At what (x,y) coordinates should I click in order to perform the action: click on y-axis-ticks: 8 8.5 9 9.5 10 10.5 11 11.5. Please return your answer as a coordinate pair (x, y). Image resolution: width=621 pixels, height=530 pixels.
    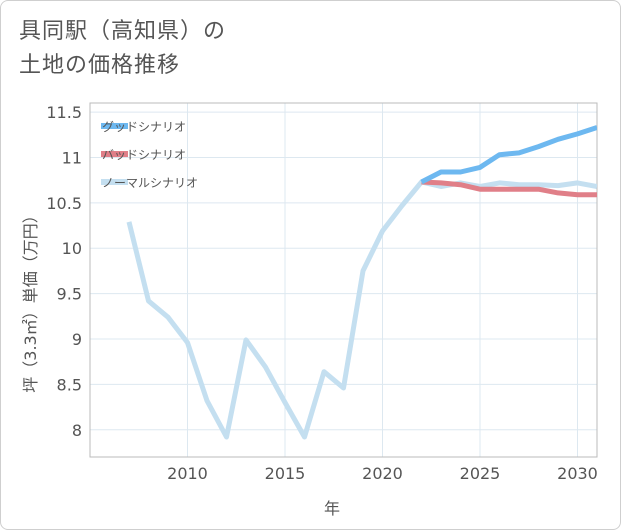
    Looking at the image, I should click on (64, 271).